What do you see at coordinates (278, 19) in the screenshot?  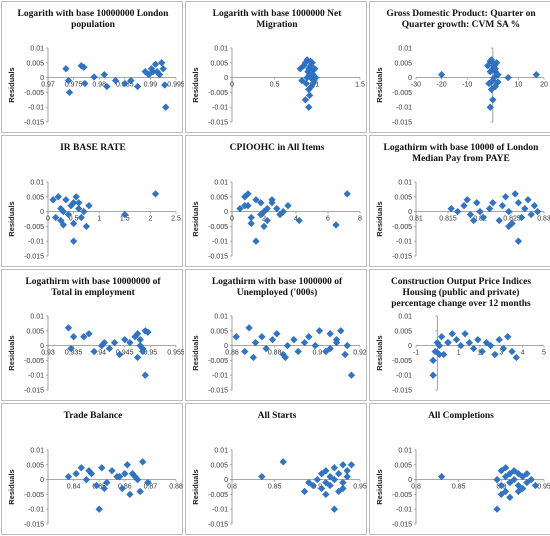 I see `plot-title: Logarith with base 1000000 Net Migration` at bounding box center [278, 19].